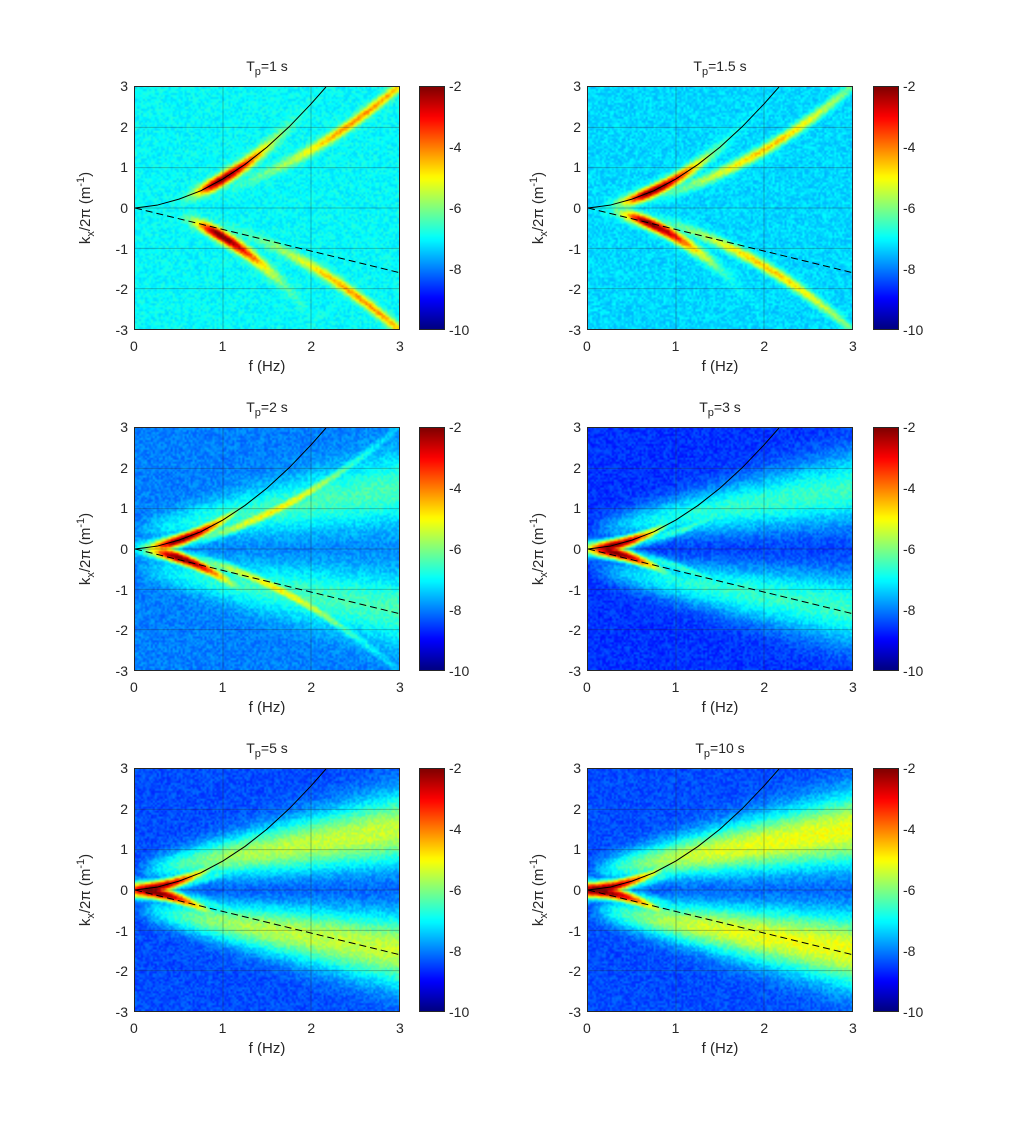 This screenshot has height=1138, width=1030. What do you see at coordinates (459, 671) in the screenshot?
I see `colorbar-tick-label: -10` at bounding box center [459, 671].